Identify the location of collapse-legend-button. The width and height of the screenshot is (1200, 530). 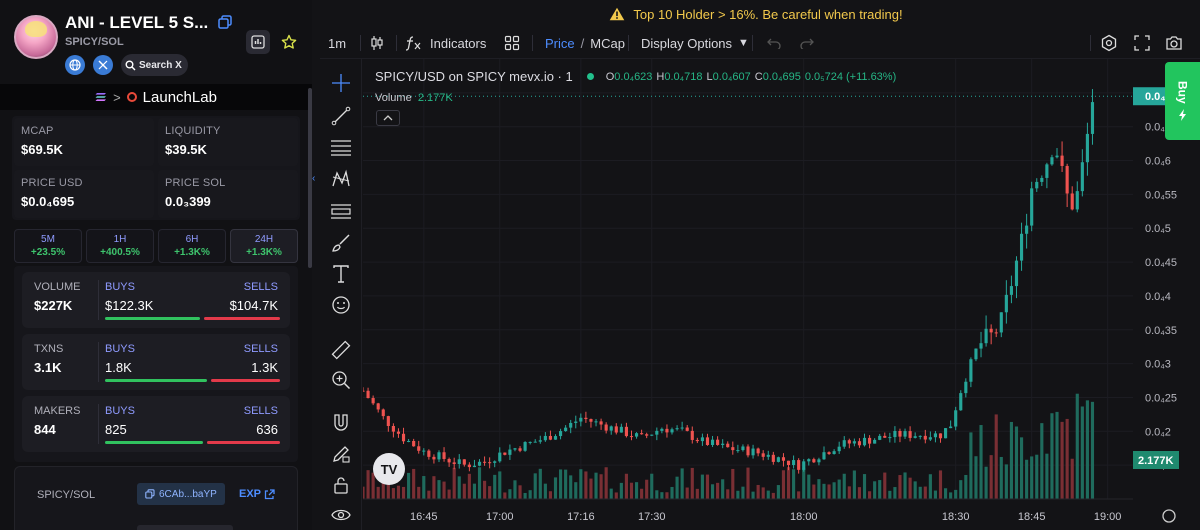
(388, 118).